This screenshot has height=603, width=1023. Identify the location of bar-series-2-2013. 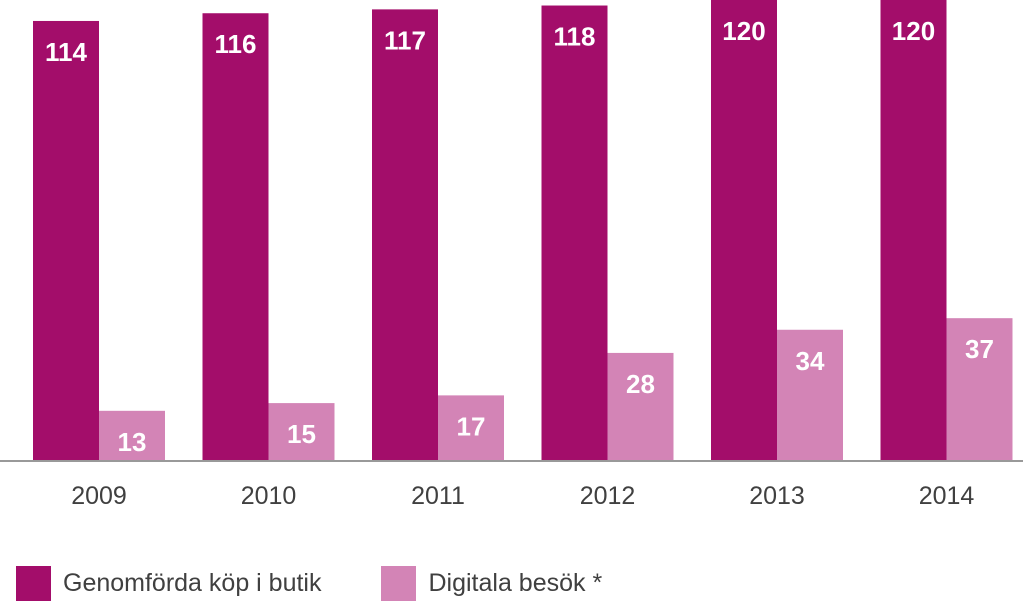
(810, 395).